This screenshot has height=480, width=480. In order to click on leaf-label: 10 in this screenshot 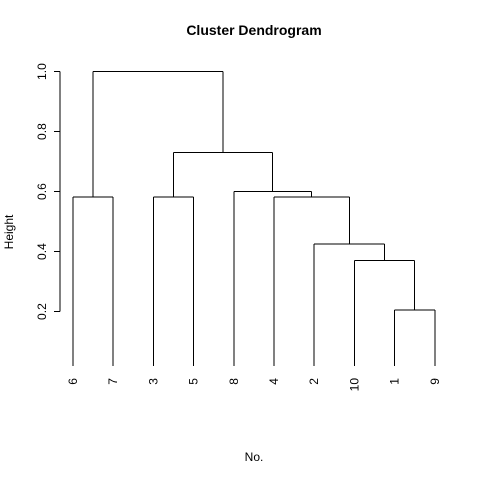, I will do `click(354, 385)`.